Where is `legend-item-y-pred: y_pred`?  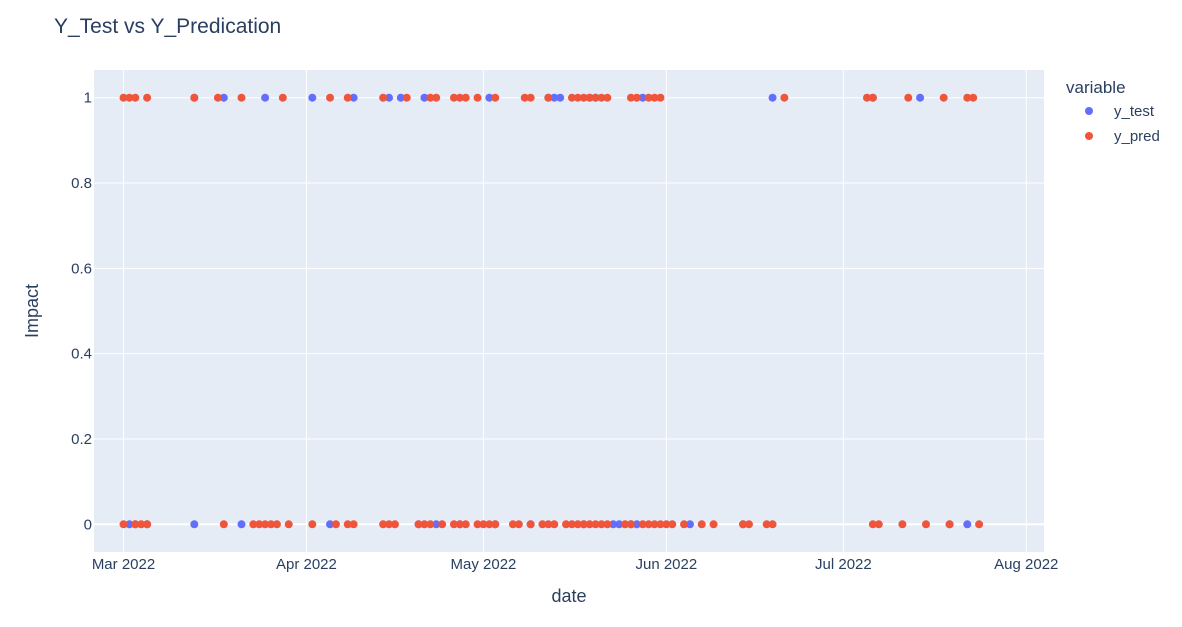
legend-item-y-pred: y_pred is located at coordinates (1122, 136).